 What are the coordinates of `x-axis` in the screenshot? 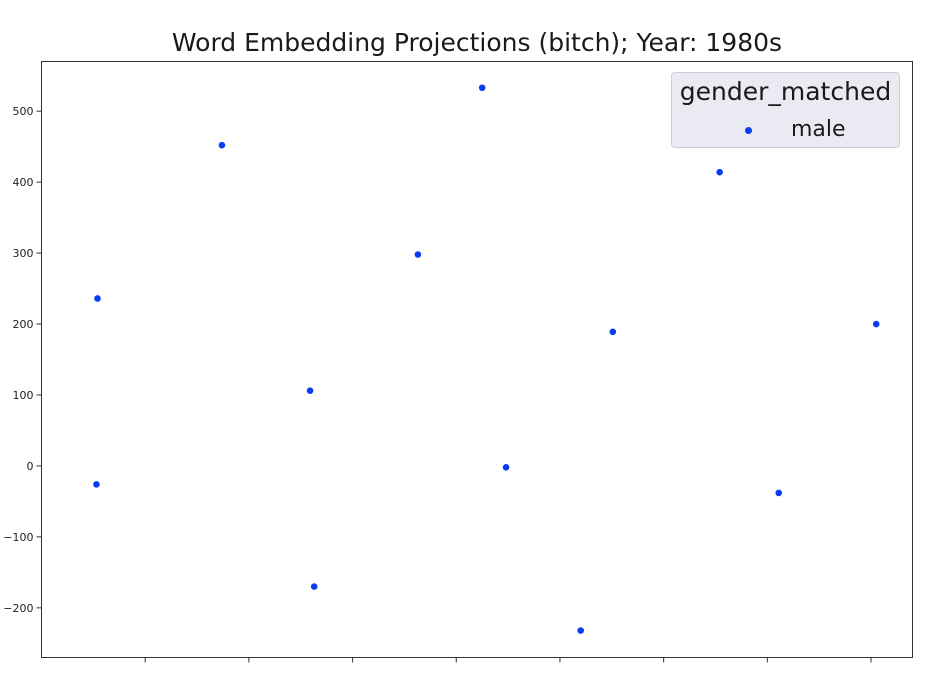 It's located at (508, 660).